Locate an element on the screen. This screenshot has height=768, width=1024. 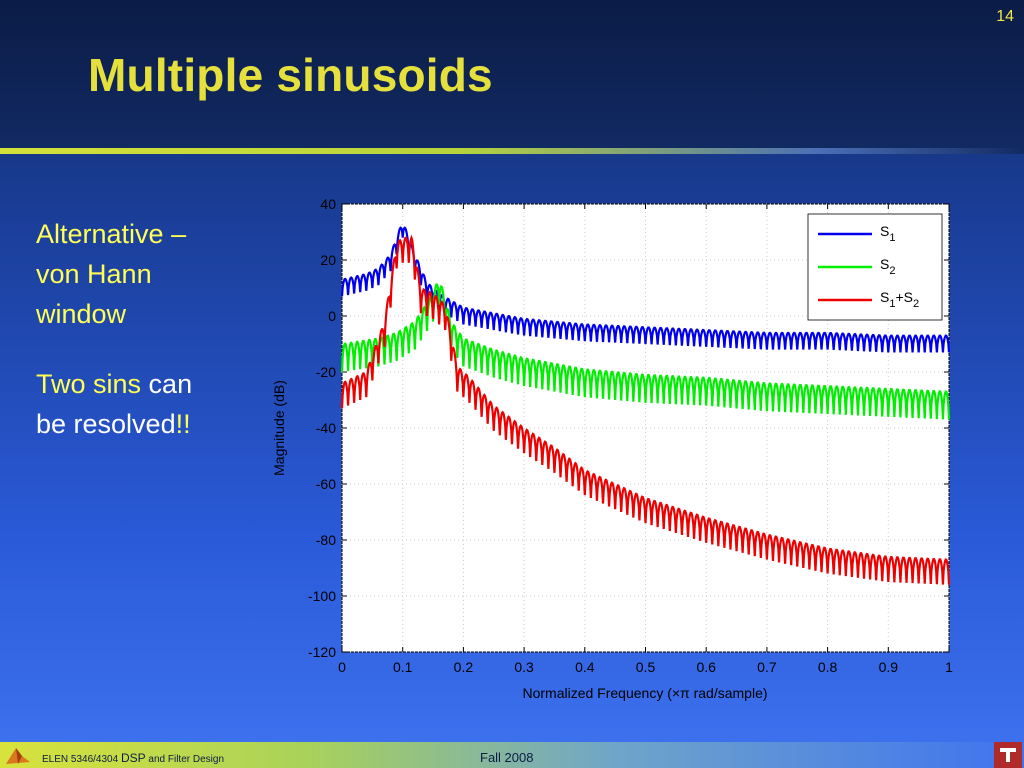
bullet2-line2-text: be resolved is located at coordinates (106, 424).